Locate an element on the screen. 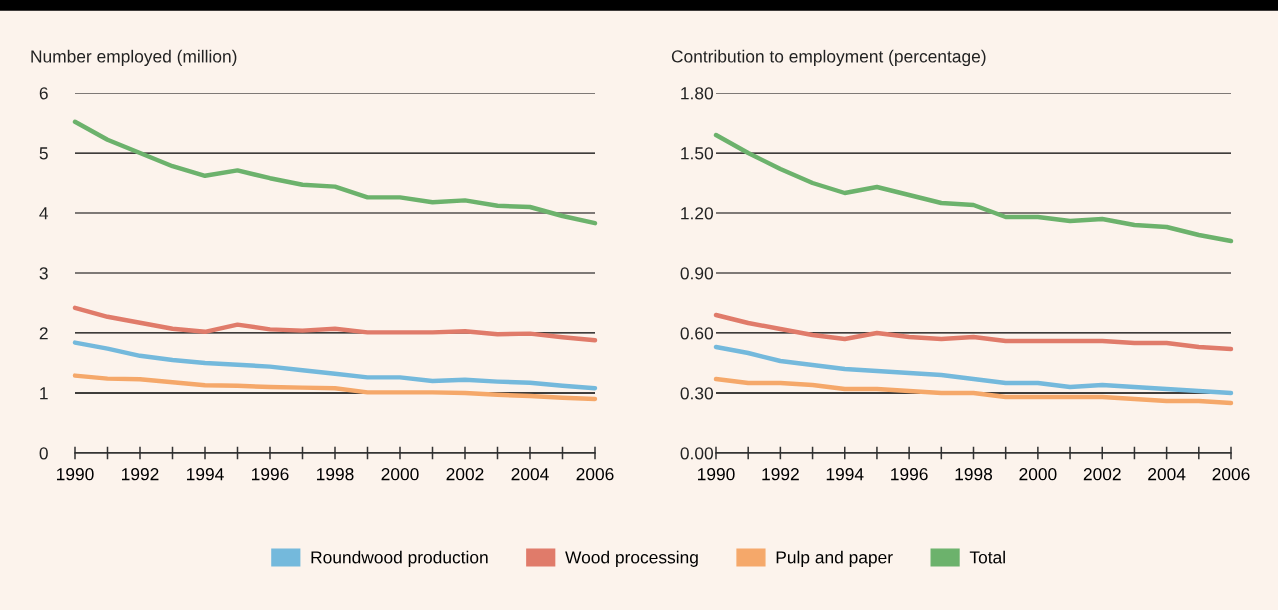 Image resolution: width=1278 pixels, height=610 pixels. y-tick-label: 4 is located at coordinates (44, 213).